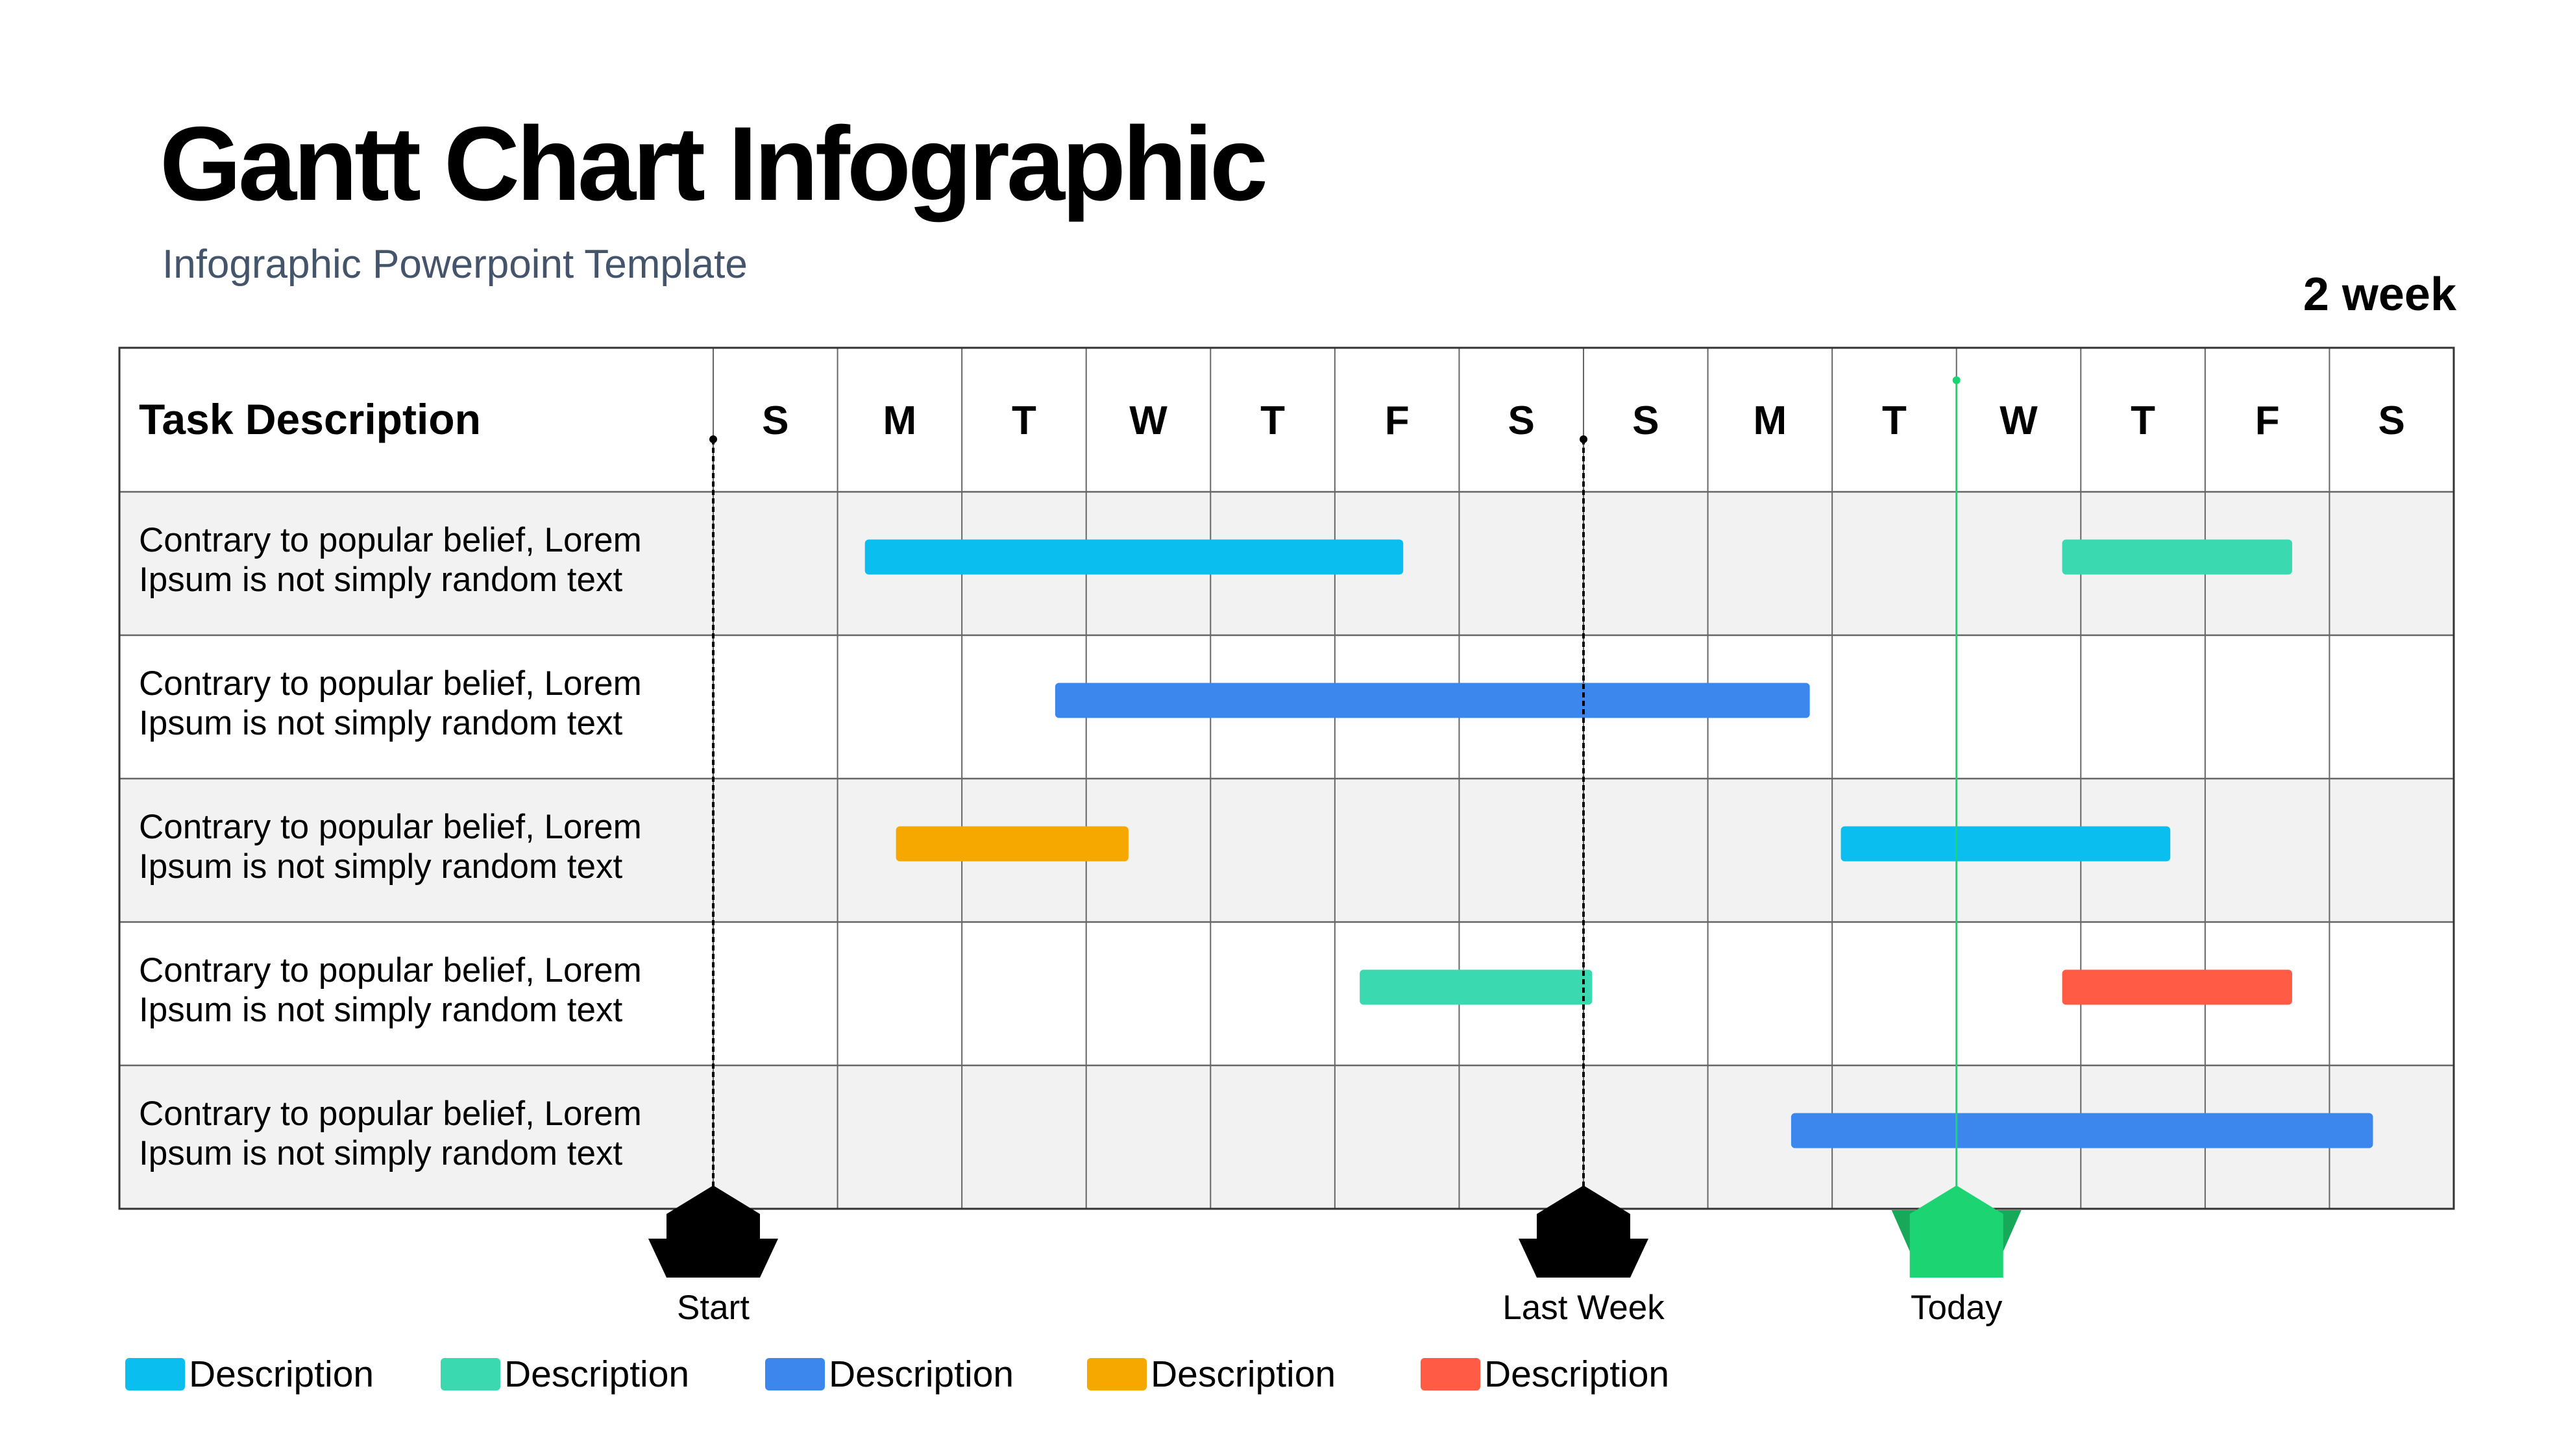  What do you see at coordinates (1956, 1231) in the screenshot?
I see `today-marker-icon` at bounding box center [1956, 1231].